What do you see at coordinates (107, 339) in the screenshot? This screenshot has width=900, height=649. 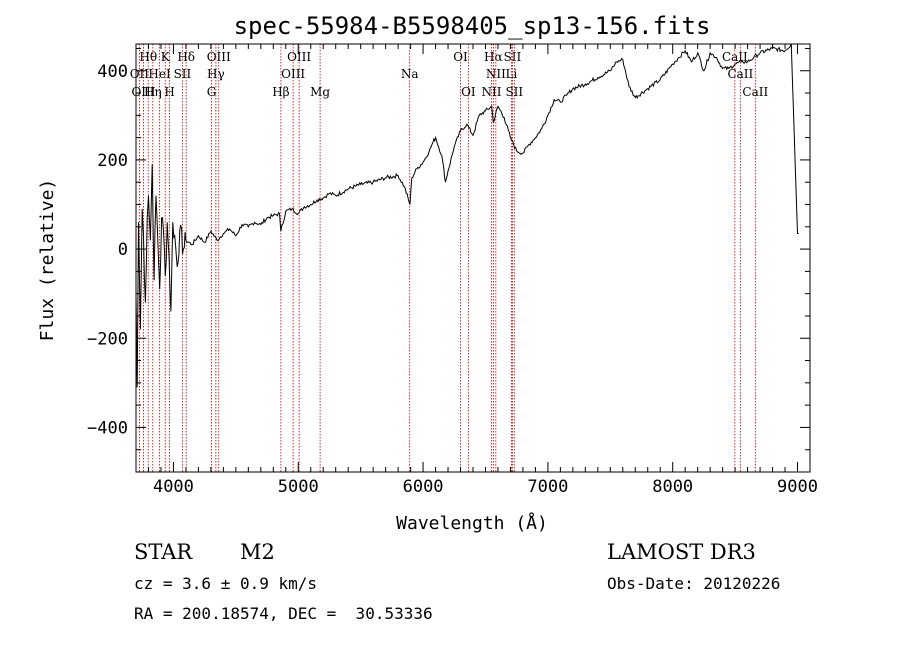 I see `y-tick-label: −200` at bounding box center [107, 339].